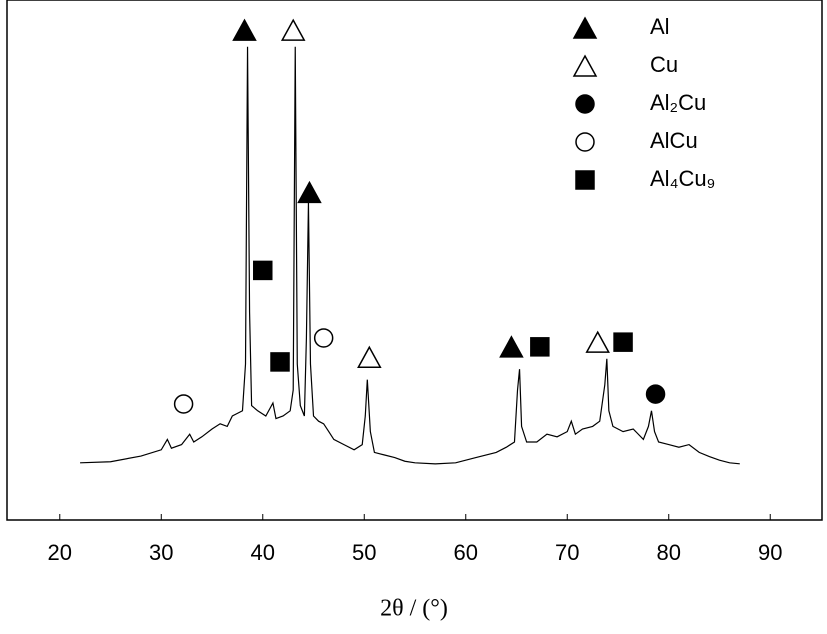  Describe the element at coordinates (60, 552) in the screenshot. I see `x-tick-label: 20` at that location.